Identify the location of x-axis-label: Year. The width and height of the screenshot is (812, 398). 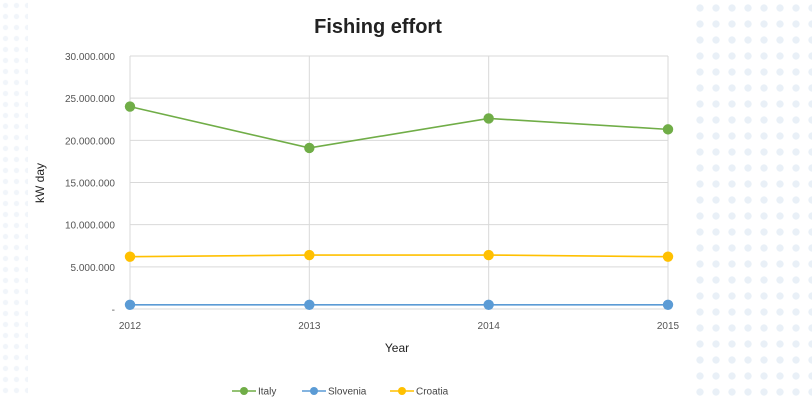
(397, 348).